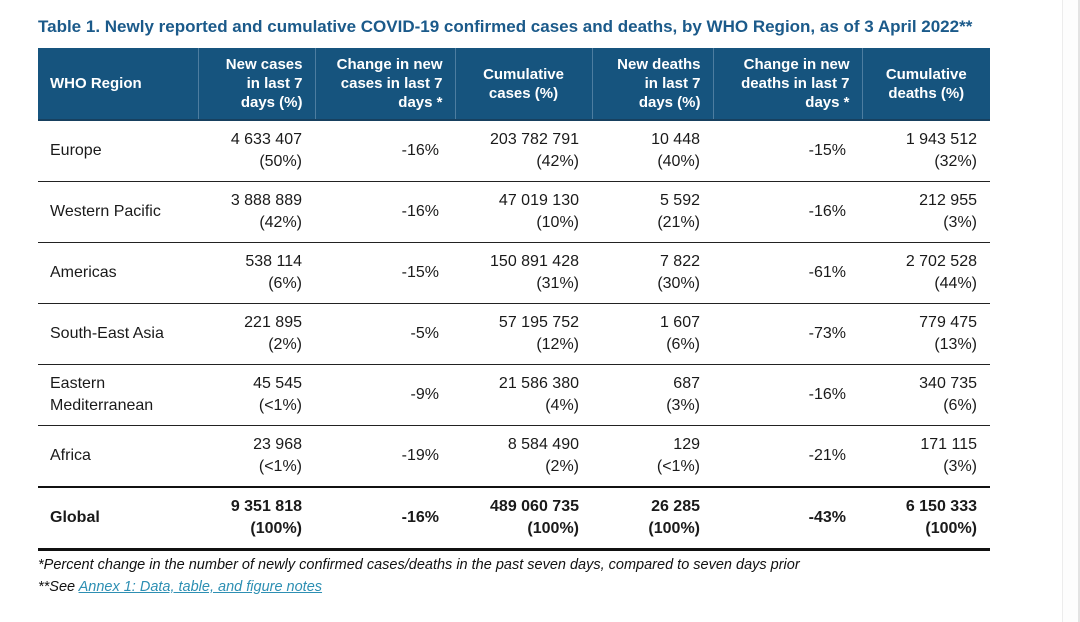 This screenshot has width=1080, height=622. Describe the element at coordinates (652, 456) in the screenshot. I see `new-deaths-cell: 129 (<1%)` at that location.